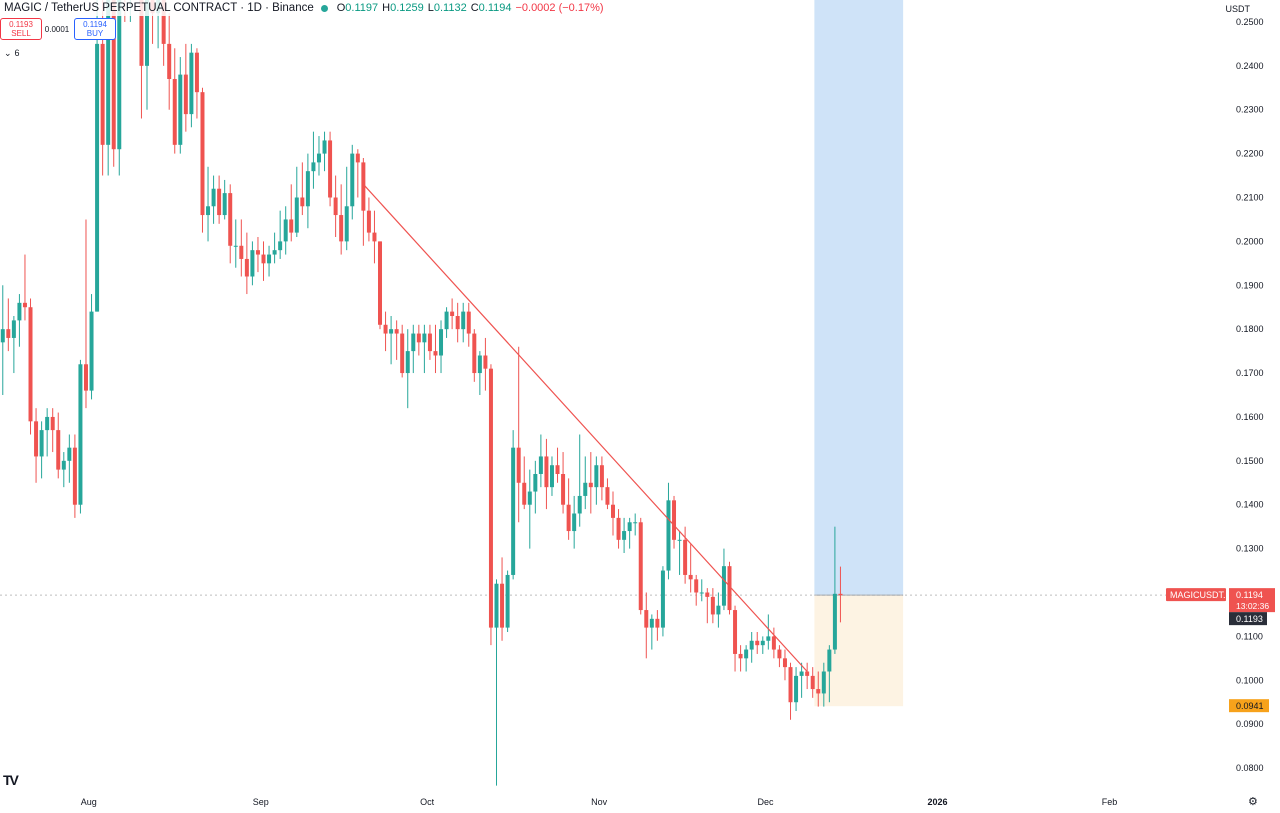 The image size is (1280, 813). I want to click on buy-button: 0.1194 BUY, so click(95, 29).